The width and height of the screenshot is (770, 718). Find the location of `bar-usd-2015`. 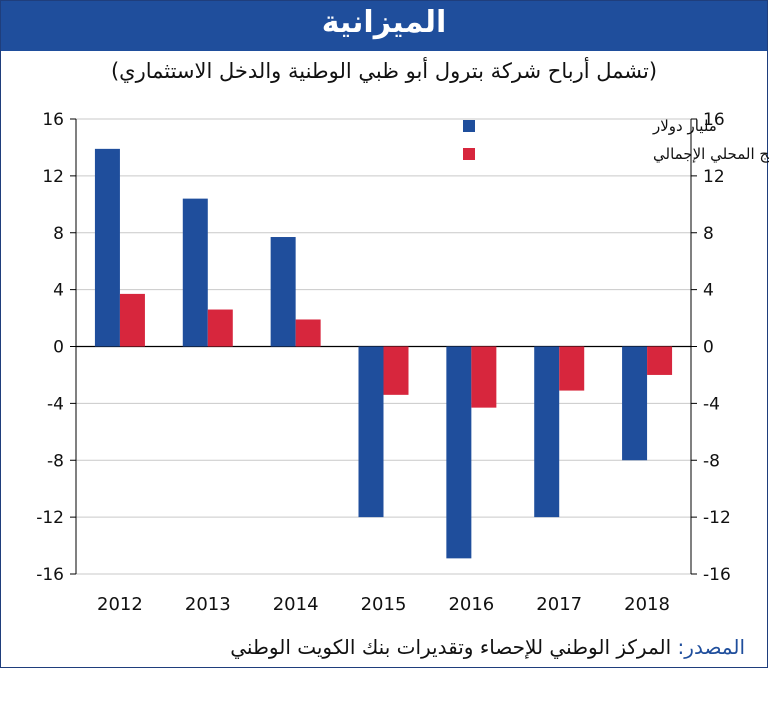

bar-usd-2015 is located at coordinates (371, 432).